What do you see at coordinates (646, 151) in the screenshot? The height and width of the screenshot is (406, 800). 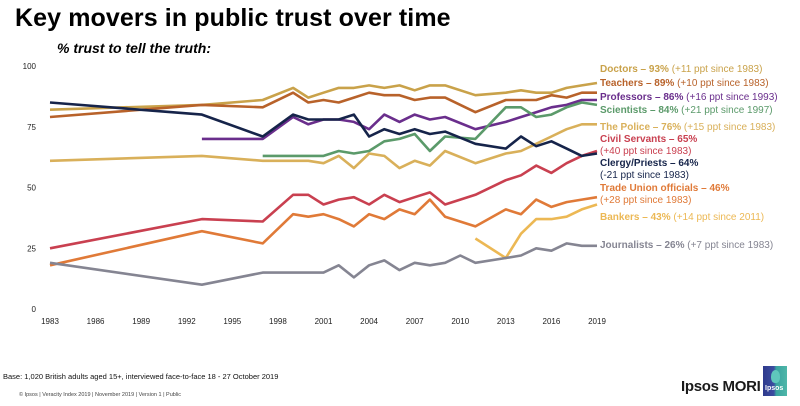 I see `legend-change: (+40 ppt since 1983)` at bounding box center [646, 151].